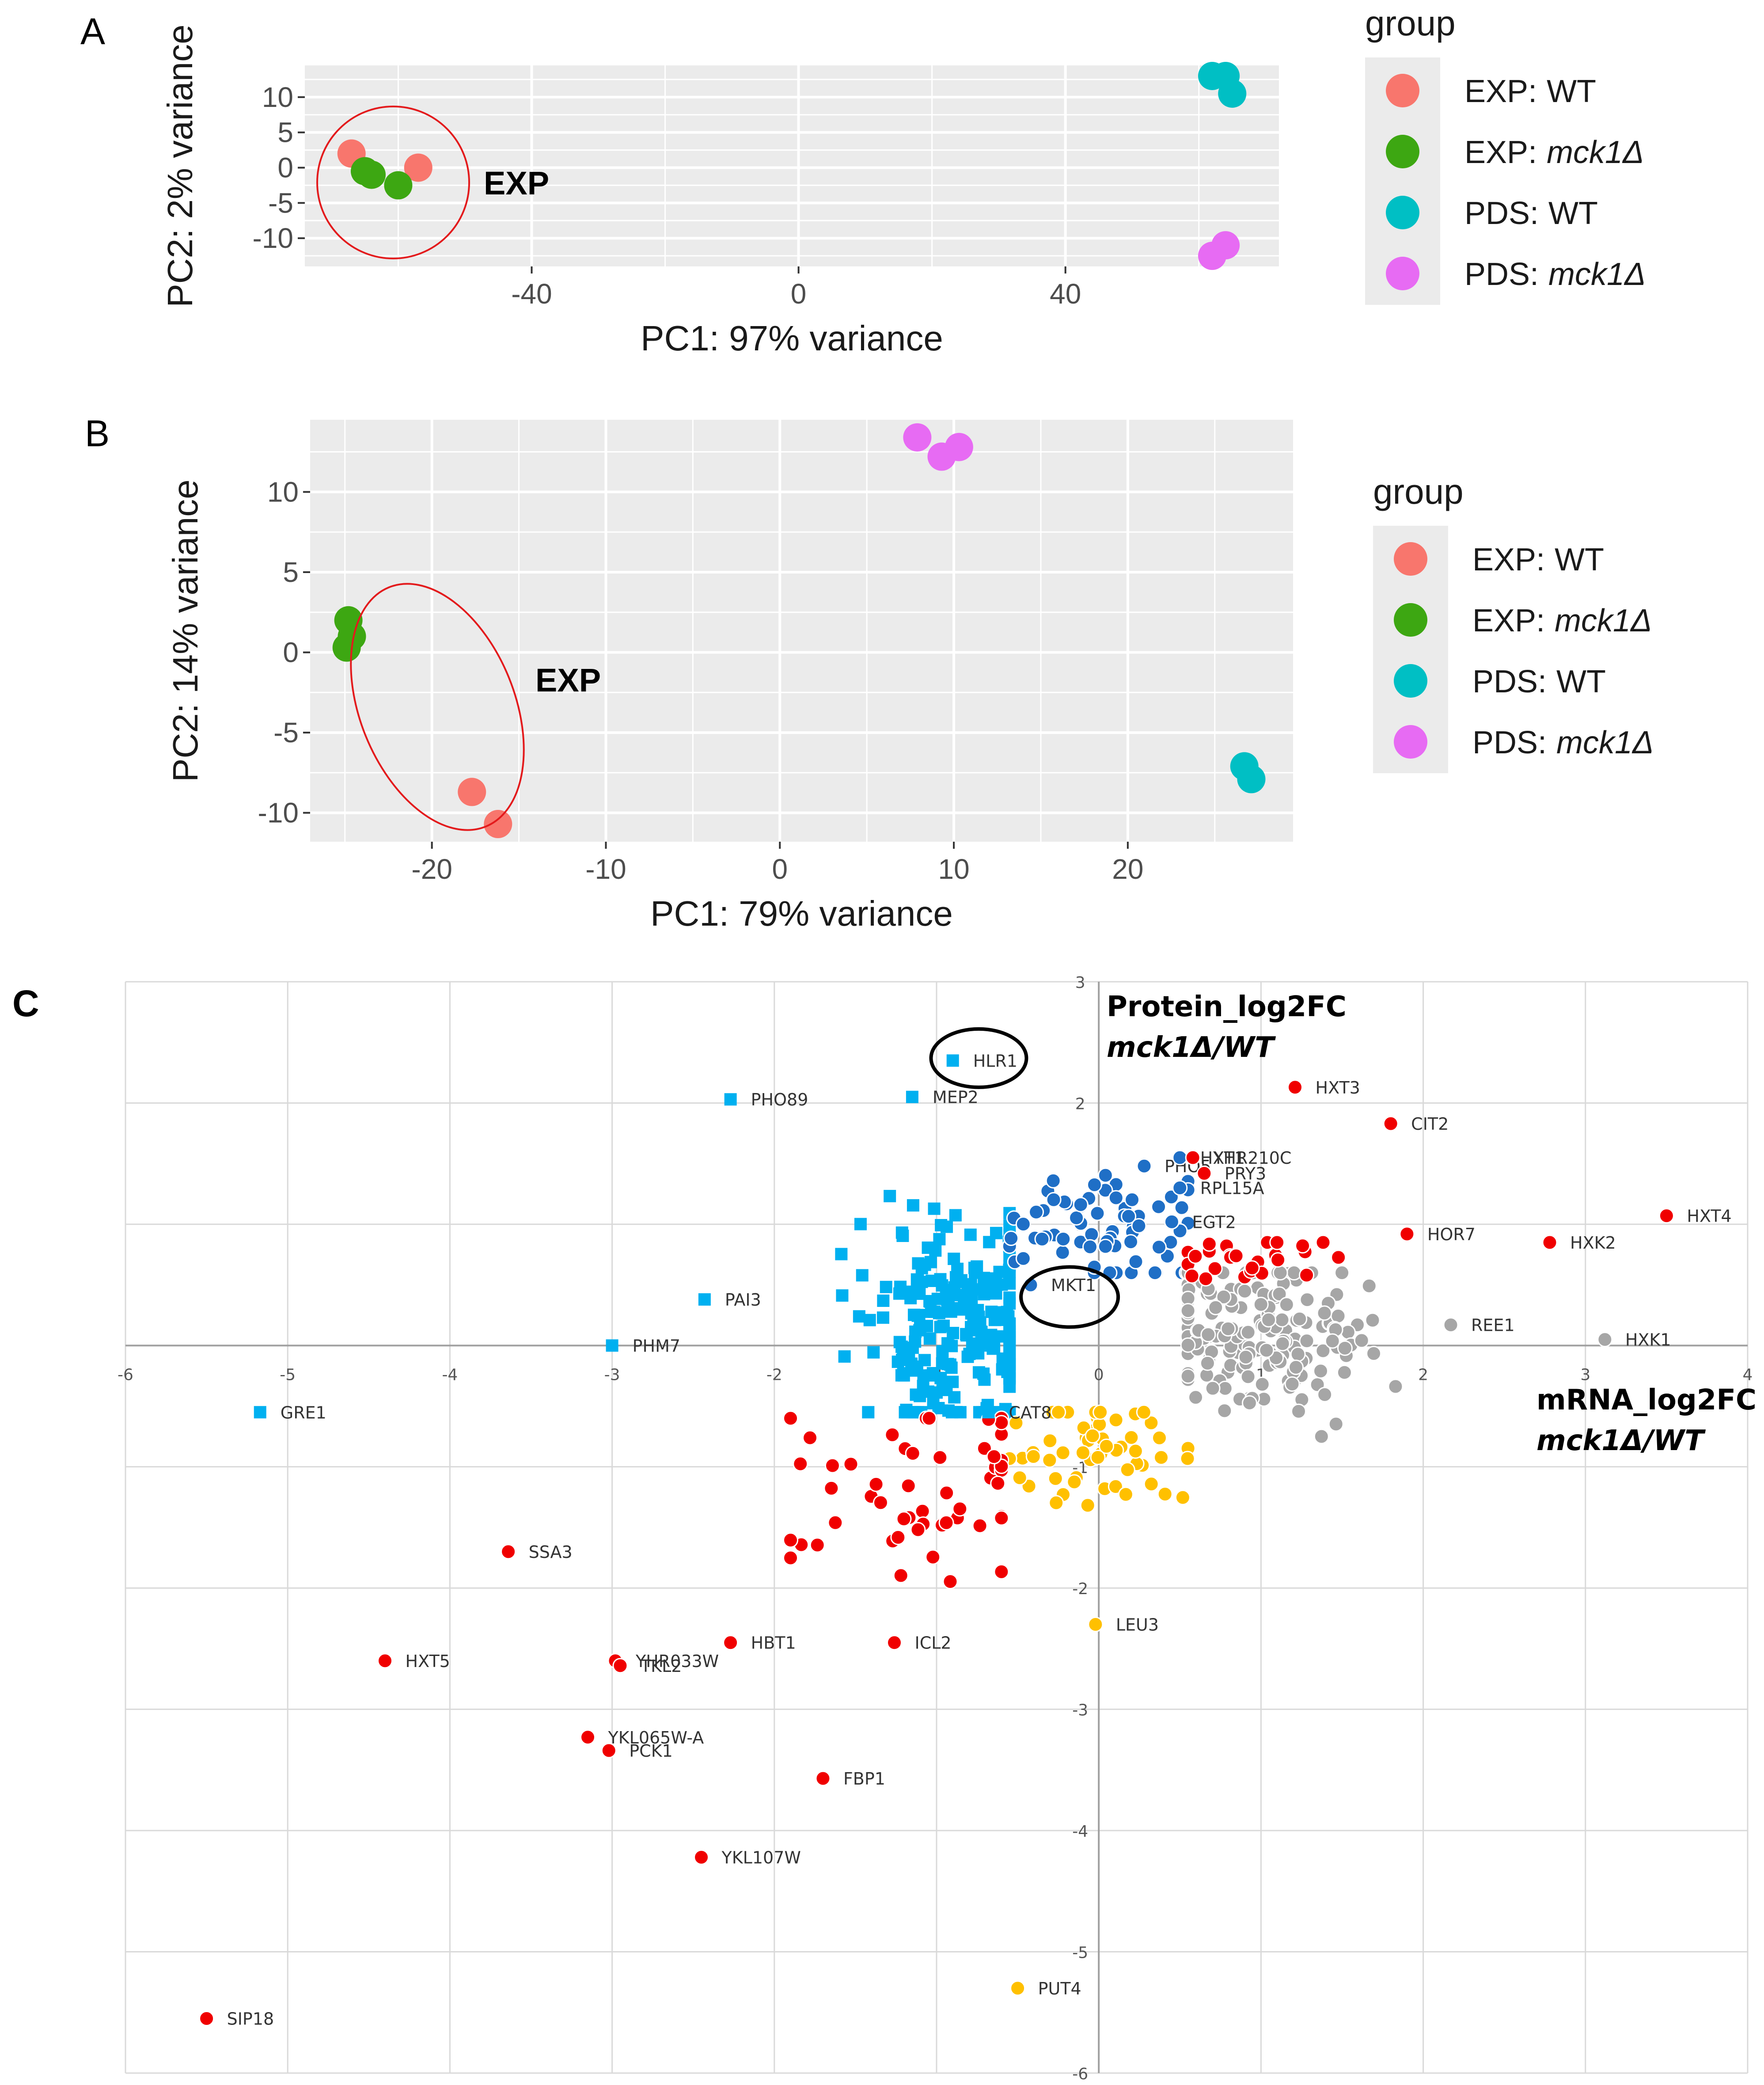 The width and height of the screenshot is (1764, 2085). I want to click on legend-entry-prefix: EXP:, so click(1508, 559).